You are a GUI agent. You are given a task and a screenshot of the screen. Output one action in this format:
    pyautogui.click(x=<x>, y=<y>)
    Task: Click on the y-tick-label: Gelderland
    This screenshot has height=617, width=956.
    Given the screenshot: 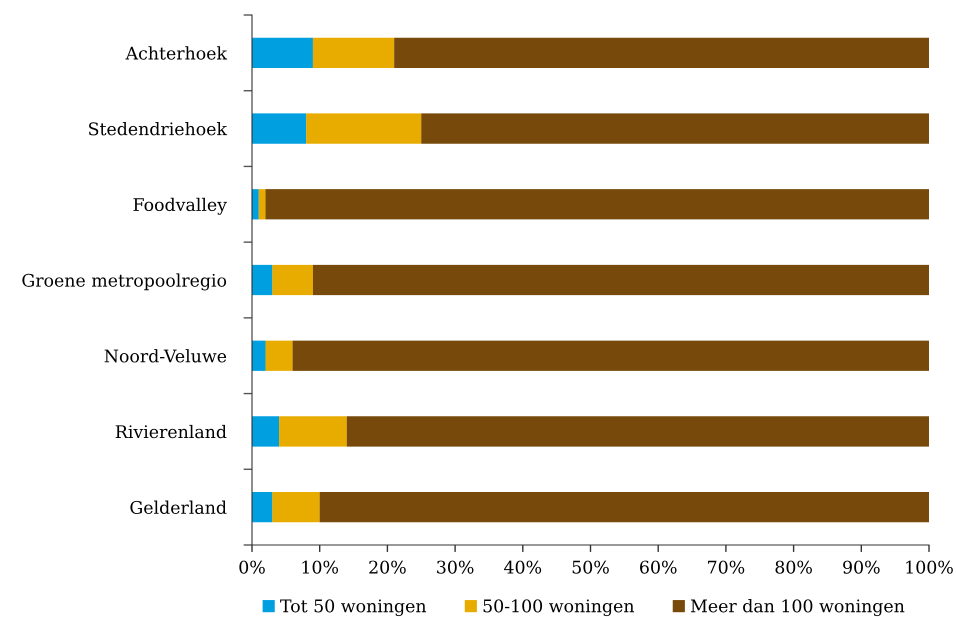 What is the action you would take?
    pyautogui.click(x=178, y=507)
    